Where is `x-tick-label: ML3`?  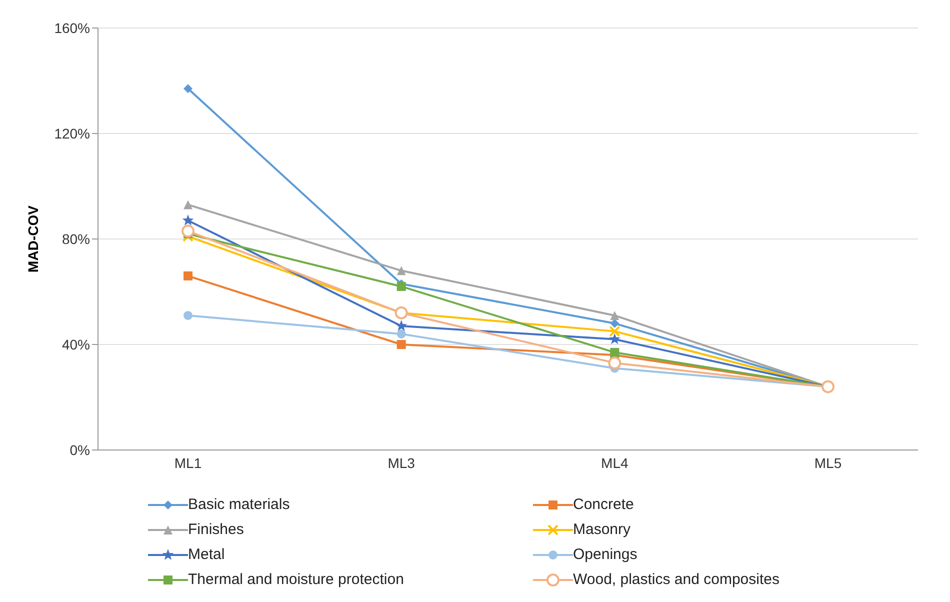
x-tick-label: ML3 is located at coordinates (402, 462).